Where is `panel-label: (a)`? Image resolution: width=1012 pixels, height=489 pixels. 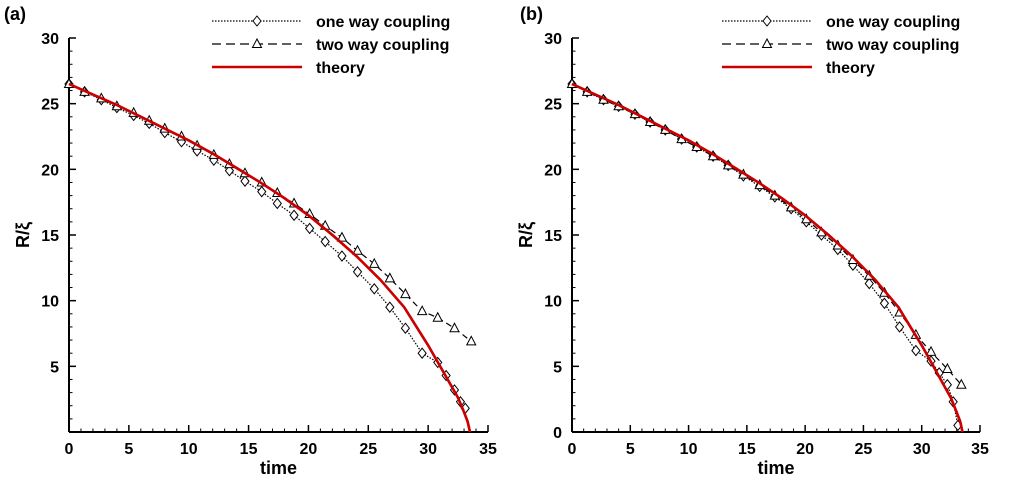 panel-label: (a) is located at coordinates (15, 14).